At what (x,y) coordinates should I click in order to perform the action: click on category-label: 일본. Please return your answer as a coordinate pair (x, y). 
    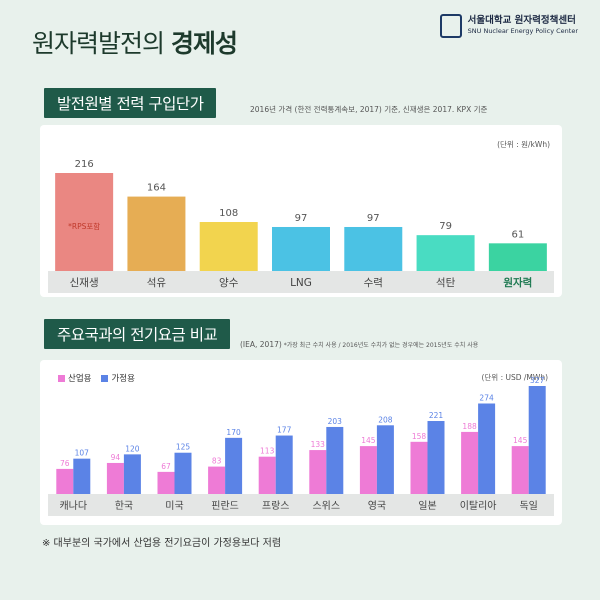
    Looking at the image, I should click on (427, 506).